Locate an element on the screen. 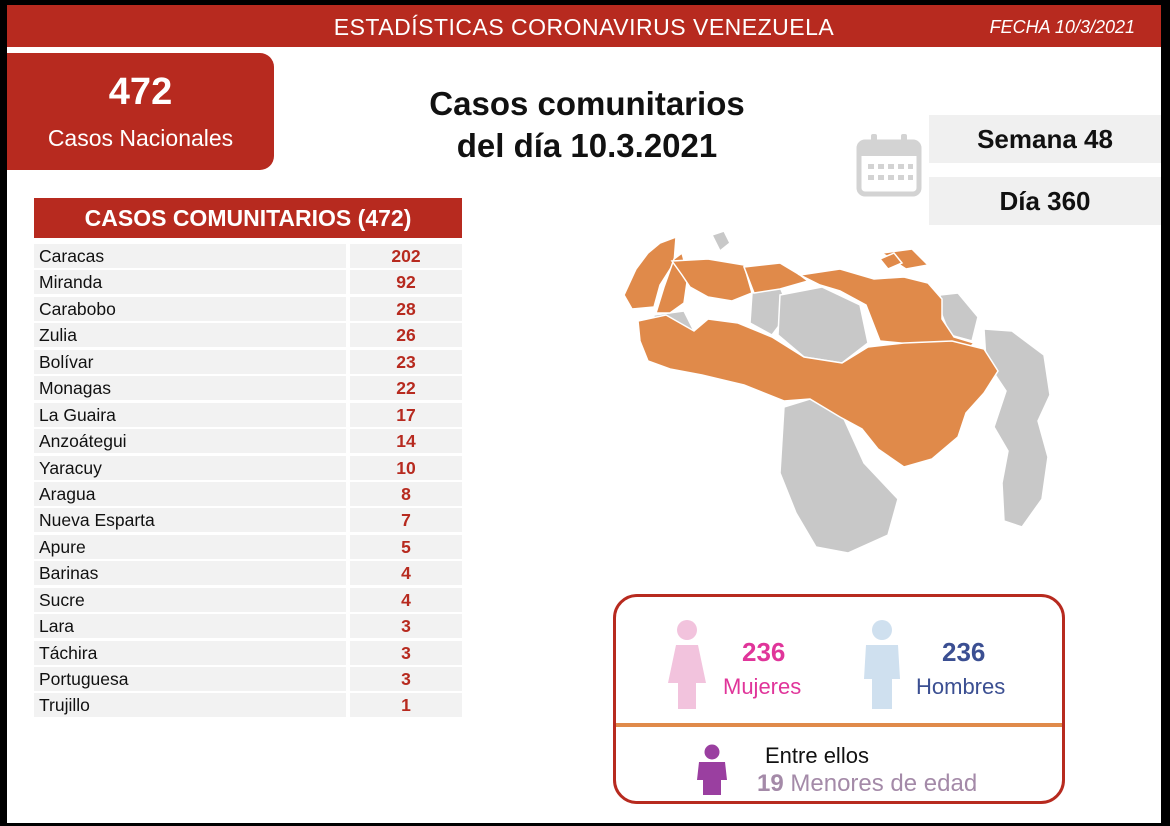  table-title: CASOS COMUNITARIOS (472) is located at coordinates (248, 218).